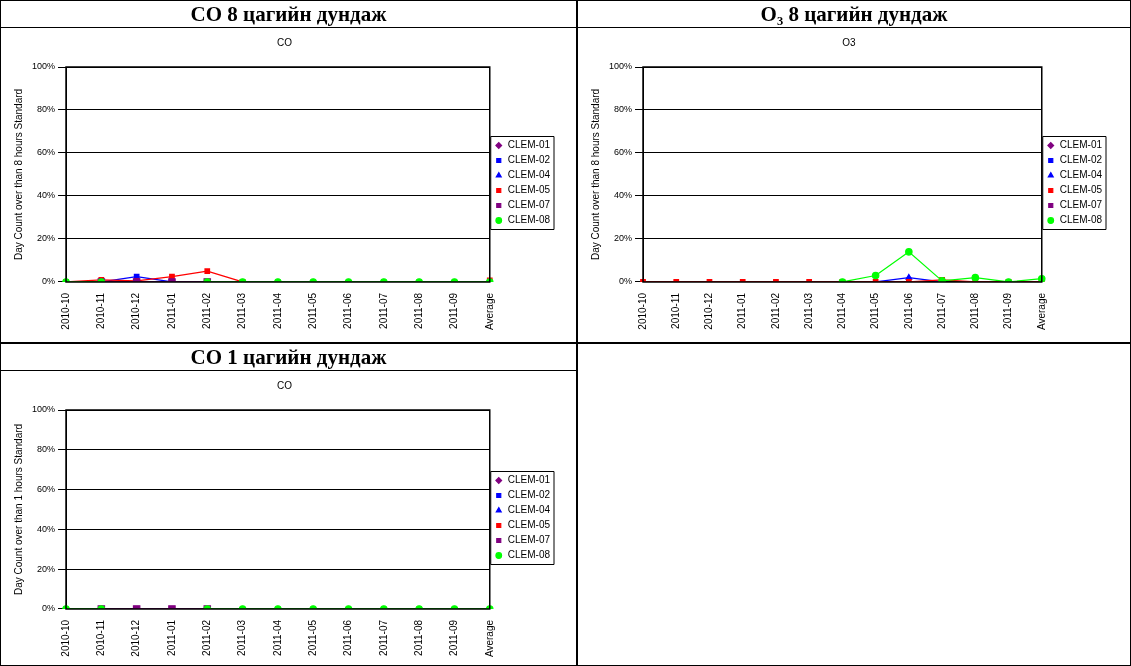 Image resolution: width=1131 pixels, height=666 pixels. I want to click on y-axis-title: Day Count over than 1 hours Standard, so click(18, 509).